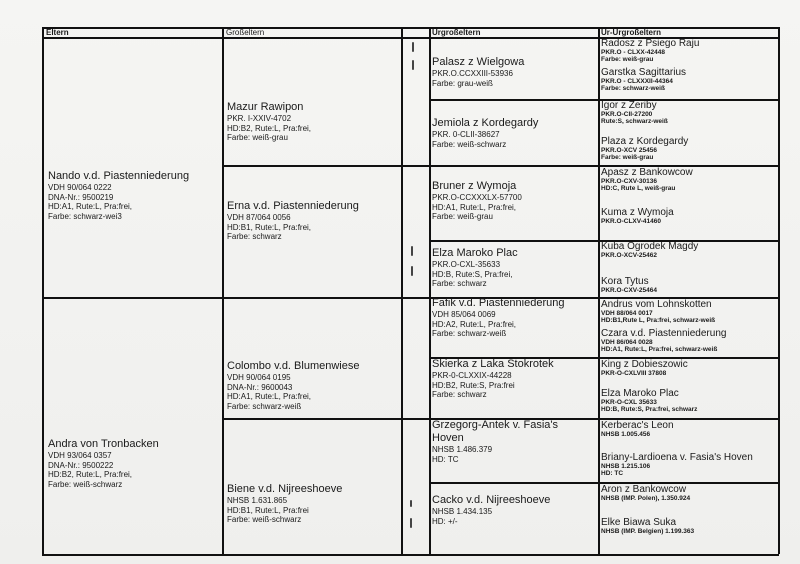  What do you see at coordinates (656, 304) in the screenshot?
I see `dog-name: Andrus vom Lohnskotten` at bounding box center [656, 304].